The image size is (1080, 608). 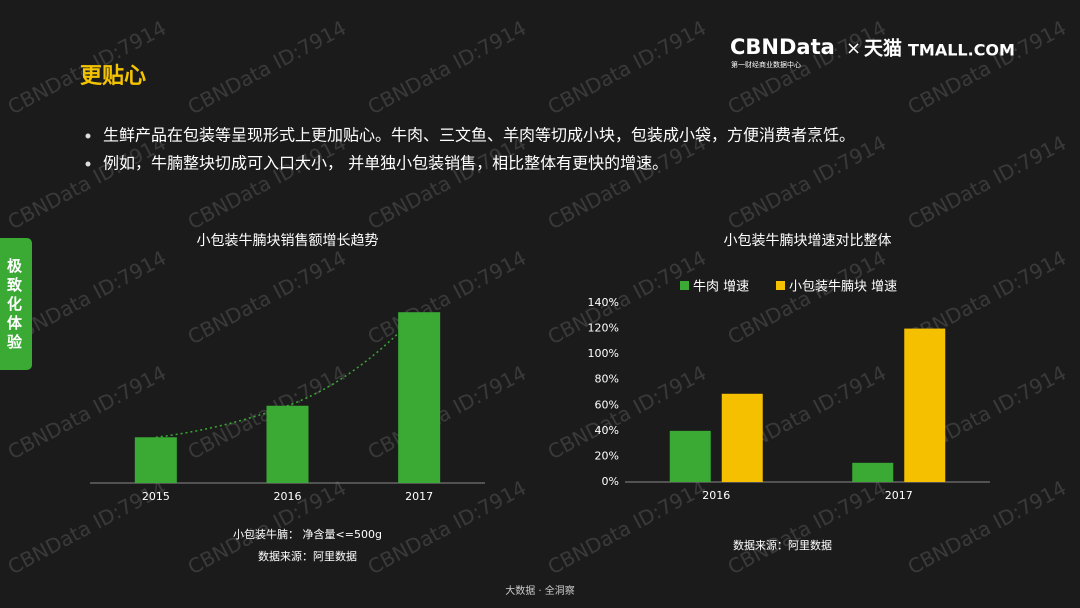 What do you see at coordinates (113, 76) in the screenshot?
I see `slide-title: 更贴心` at bounding box center [113, 76].